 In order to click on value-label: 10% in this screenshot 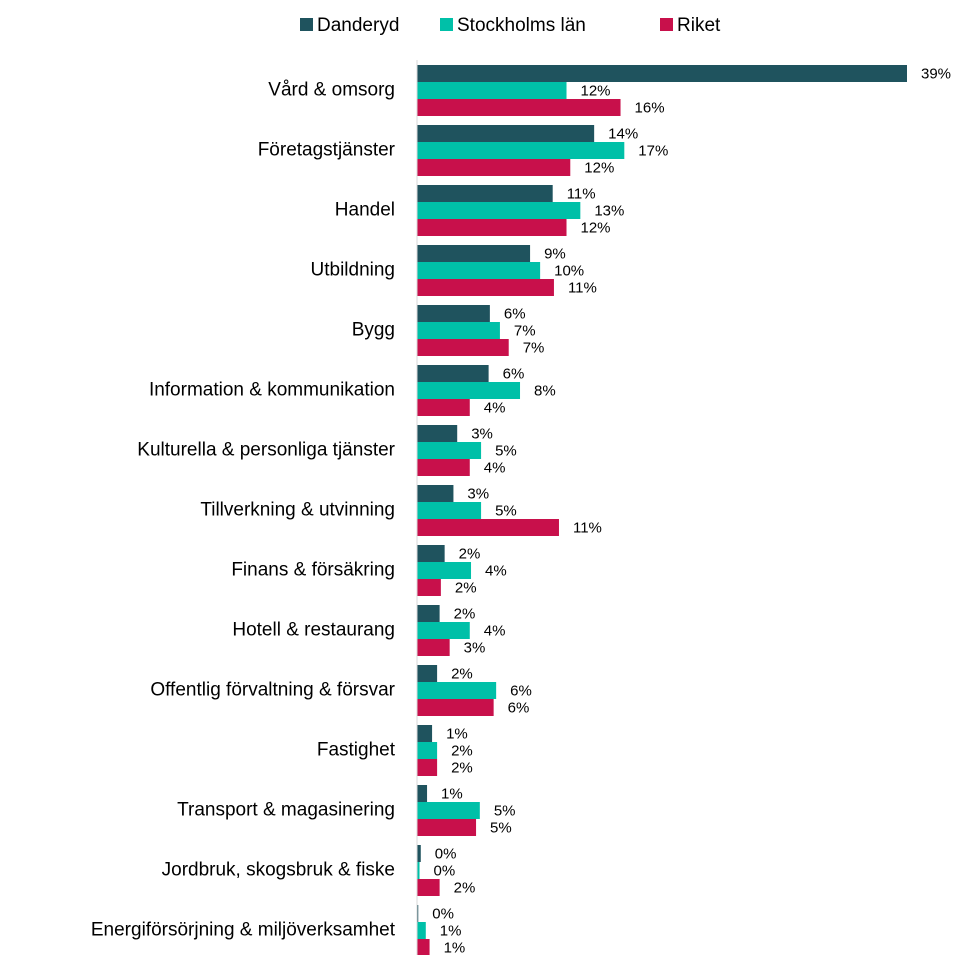, I will do `click(569, 270)`.